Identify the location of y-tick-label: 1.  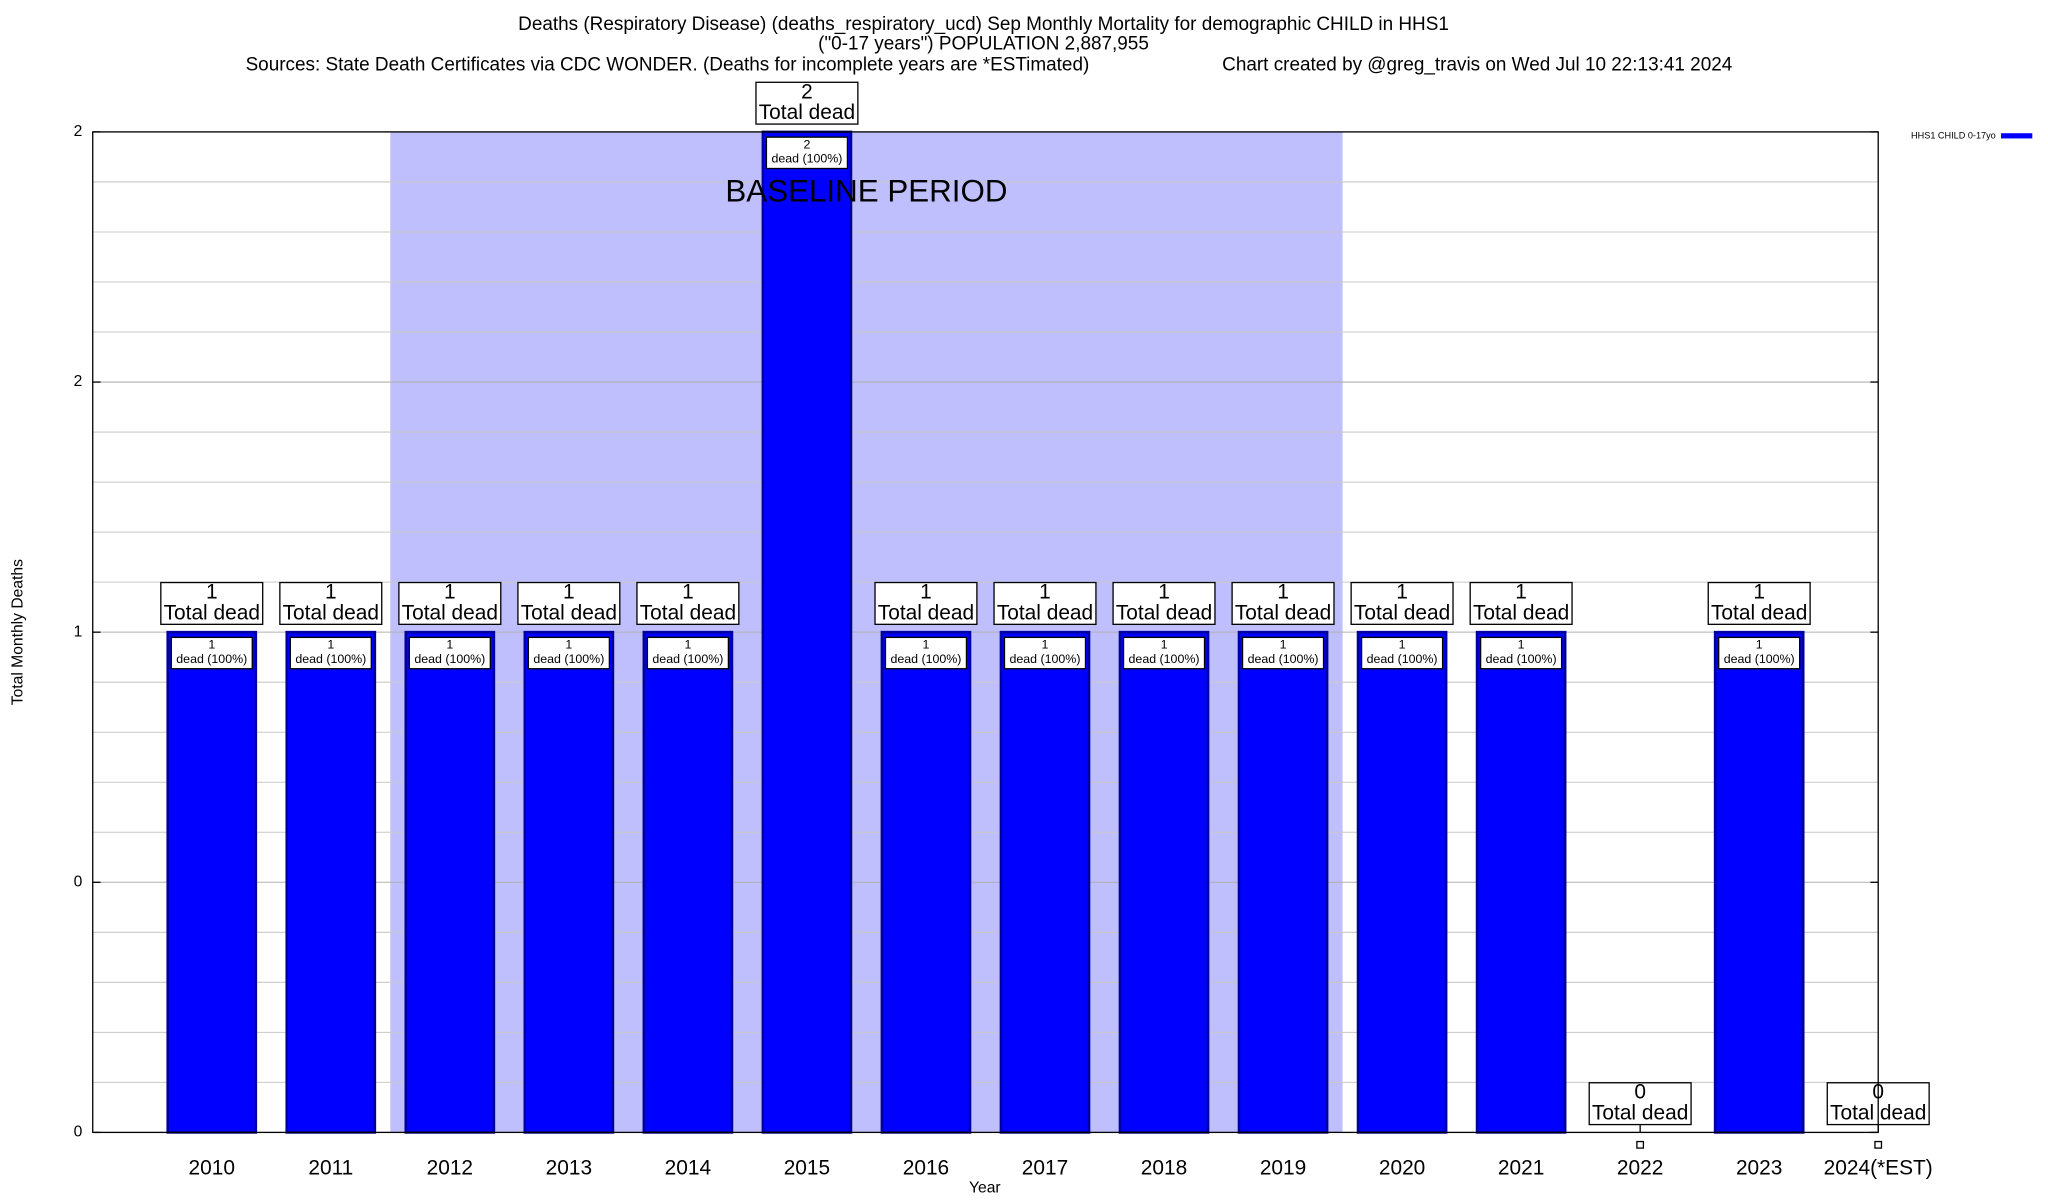
(78, 631).